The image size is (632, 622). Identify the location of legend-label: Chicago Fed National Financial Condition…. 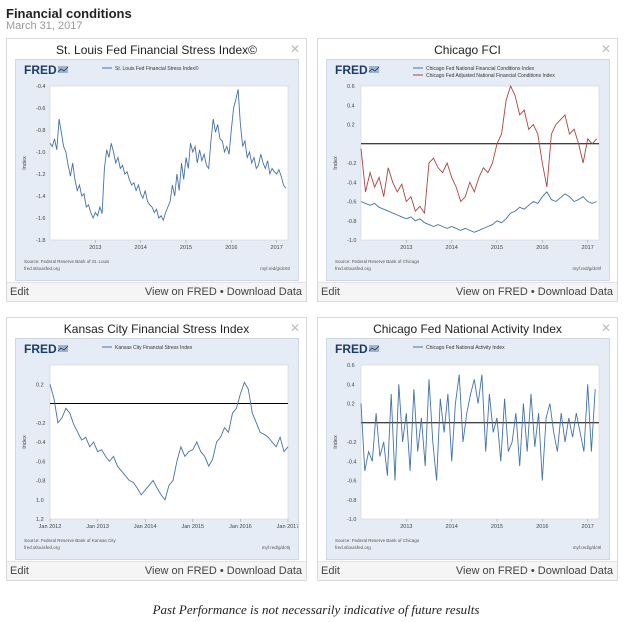
(480, 69).